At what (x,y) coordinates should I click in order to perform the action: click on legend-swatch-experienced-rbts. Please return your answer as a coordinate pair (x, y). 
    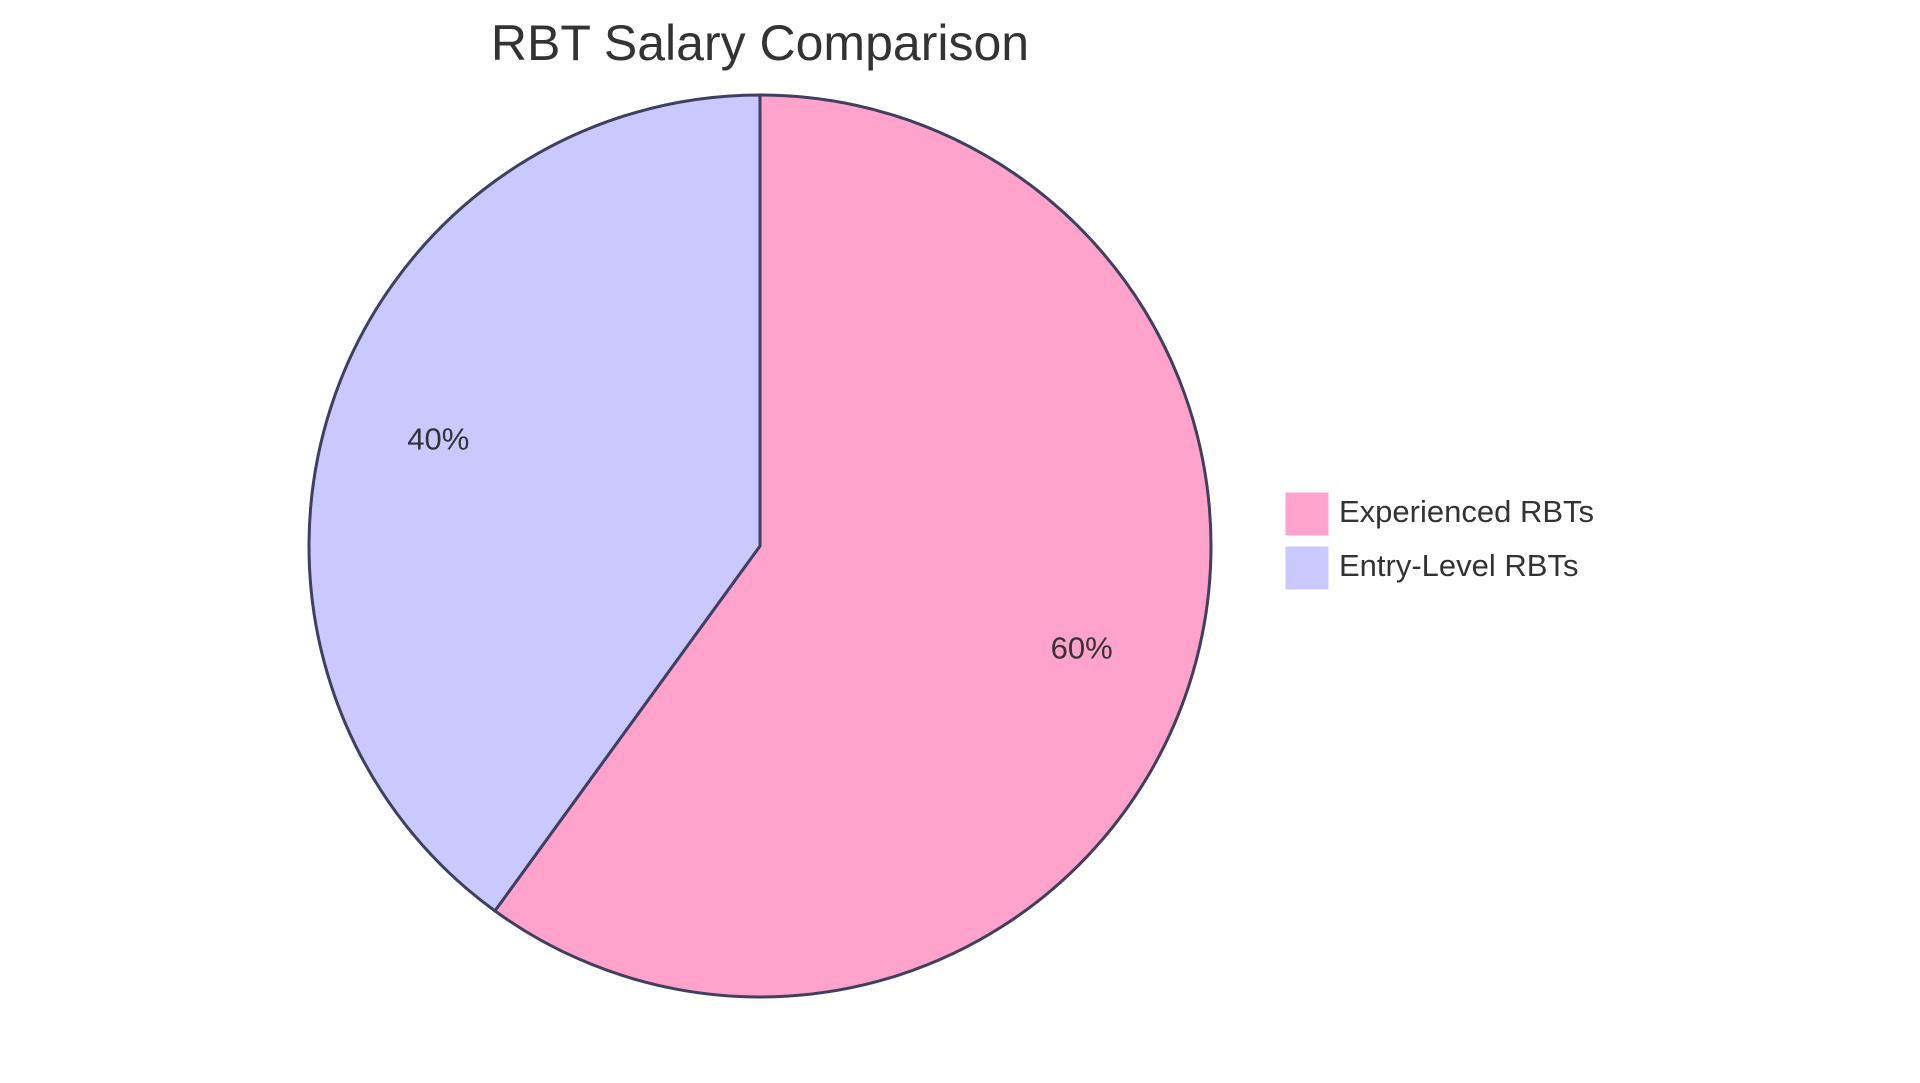
    Looking at the image, I should click on (1307, 514).